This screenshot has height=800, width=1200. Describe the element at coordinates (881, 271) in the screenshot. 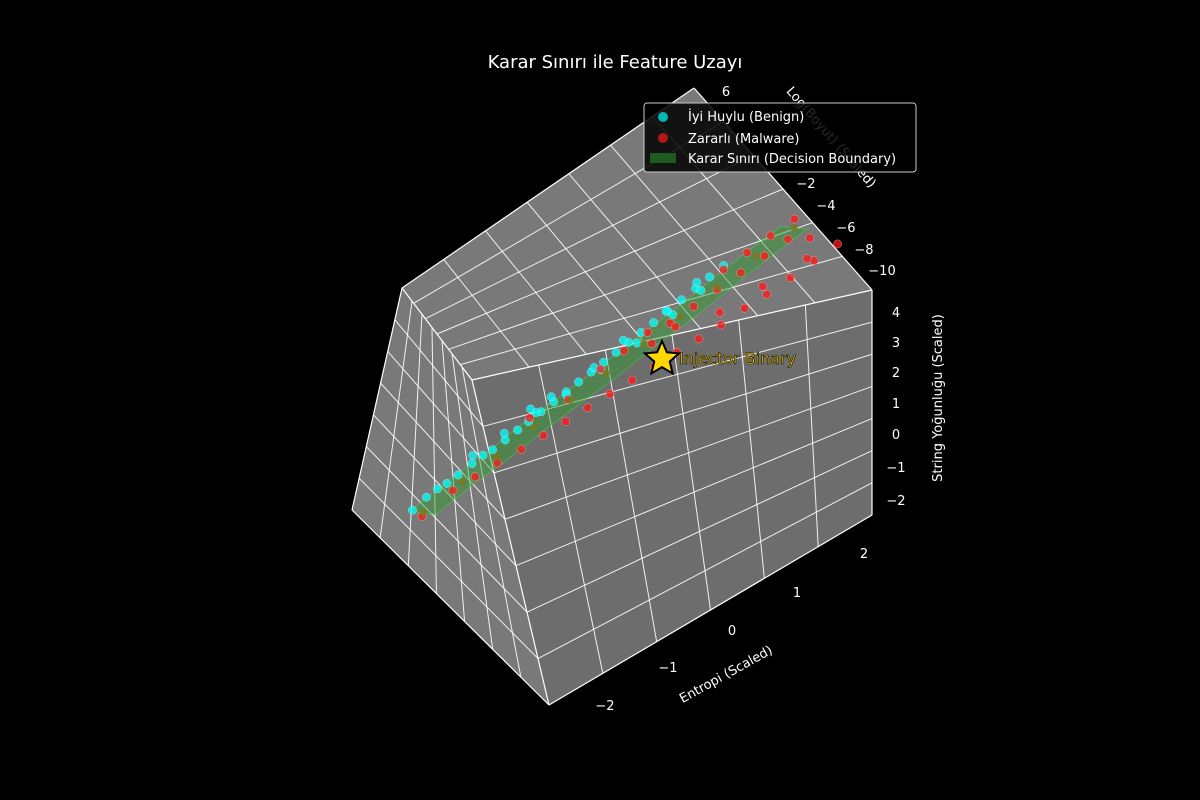

I see `y-tick-label: −10` at that location.